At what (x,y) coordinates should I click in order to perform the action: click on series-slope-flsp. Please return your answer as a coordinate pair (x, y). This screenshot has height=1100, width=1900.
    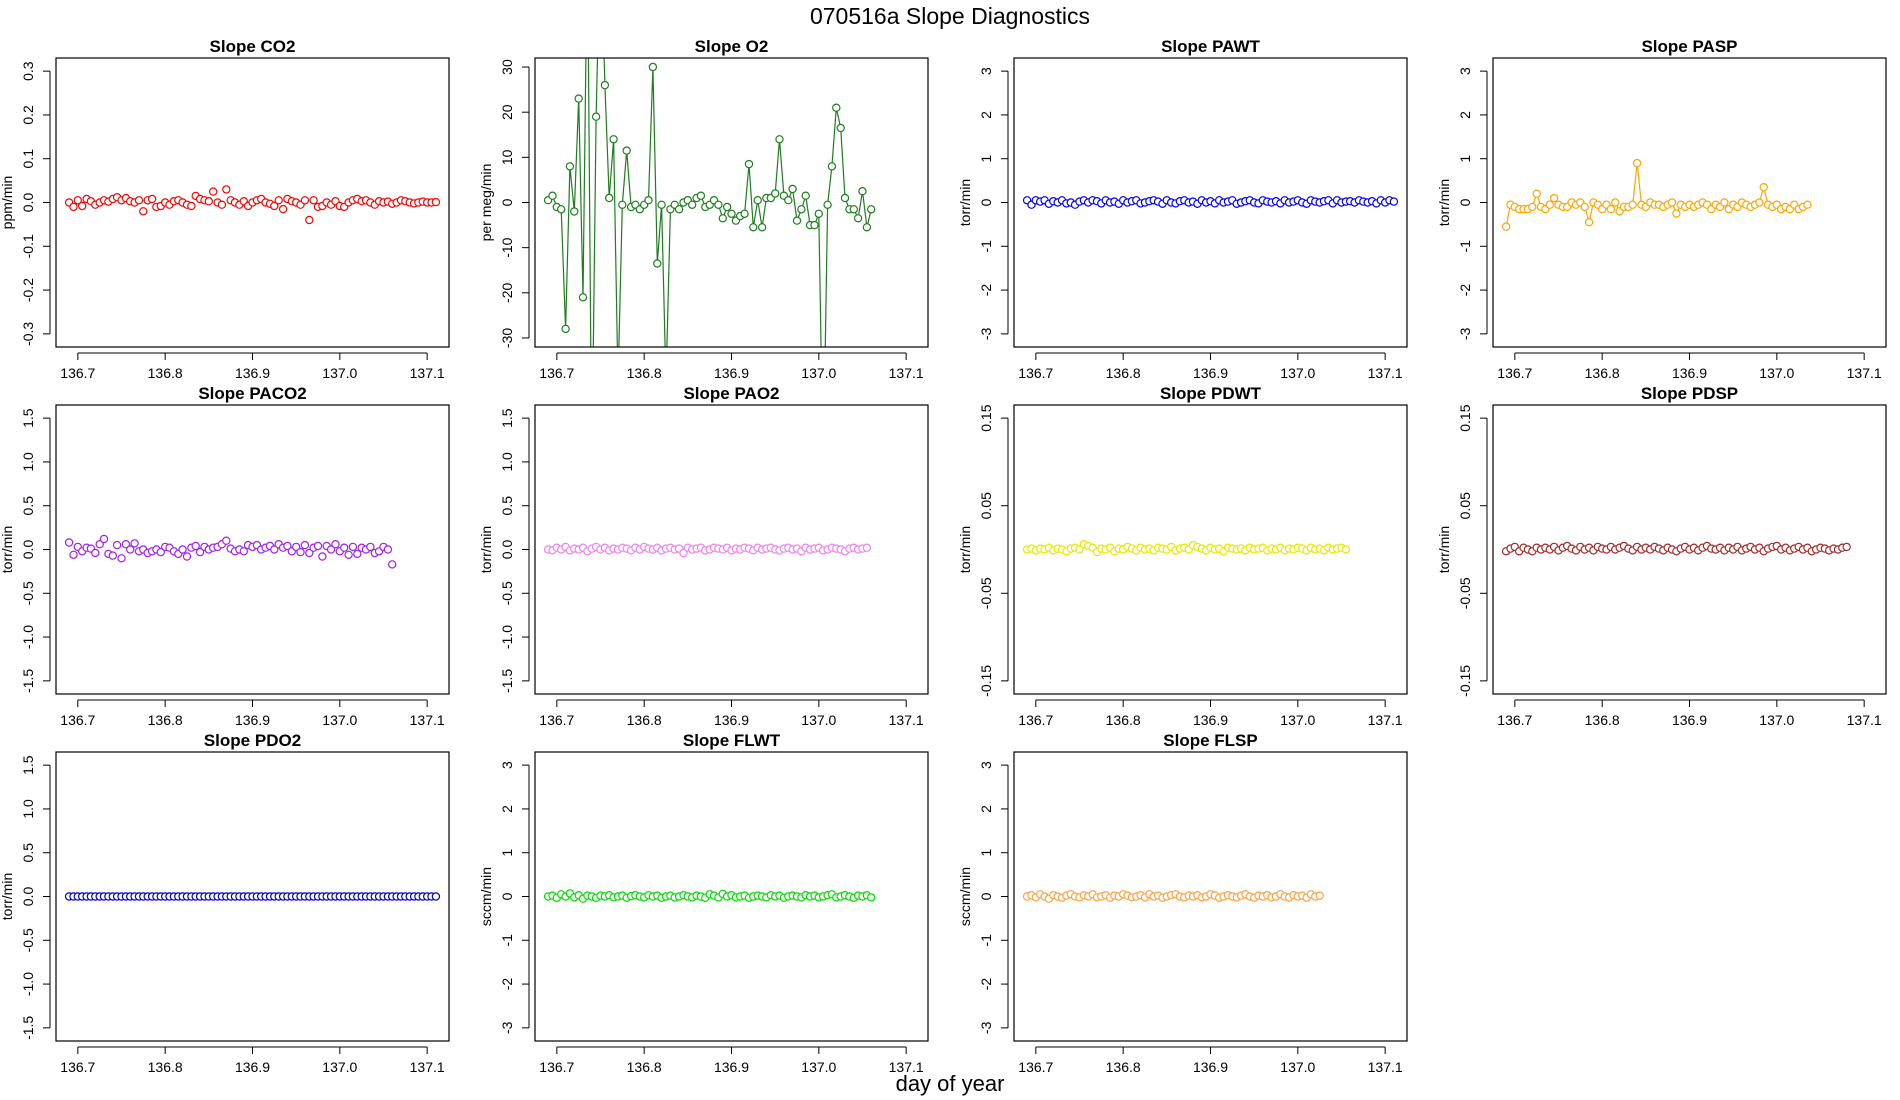
    Looking at the image, I should click on (1173, 896).